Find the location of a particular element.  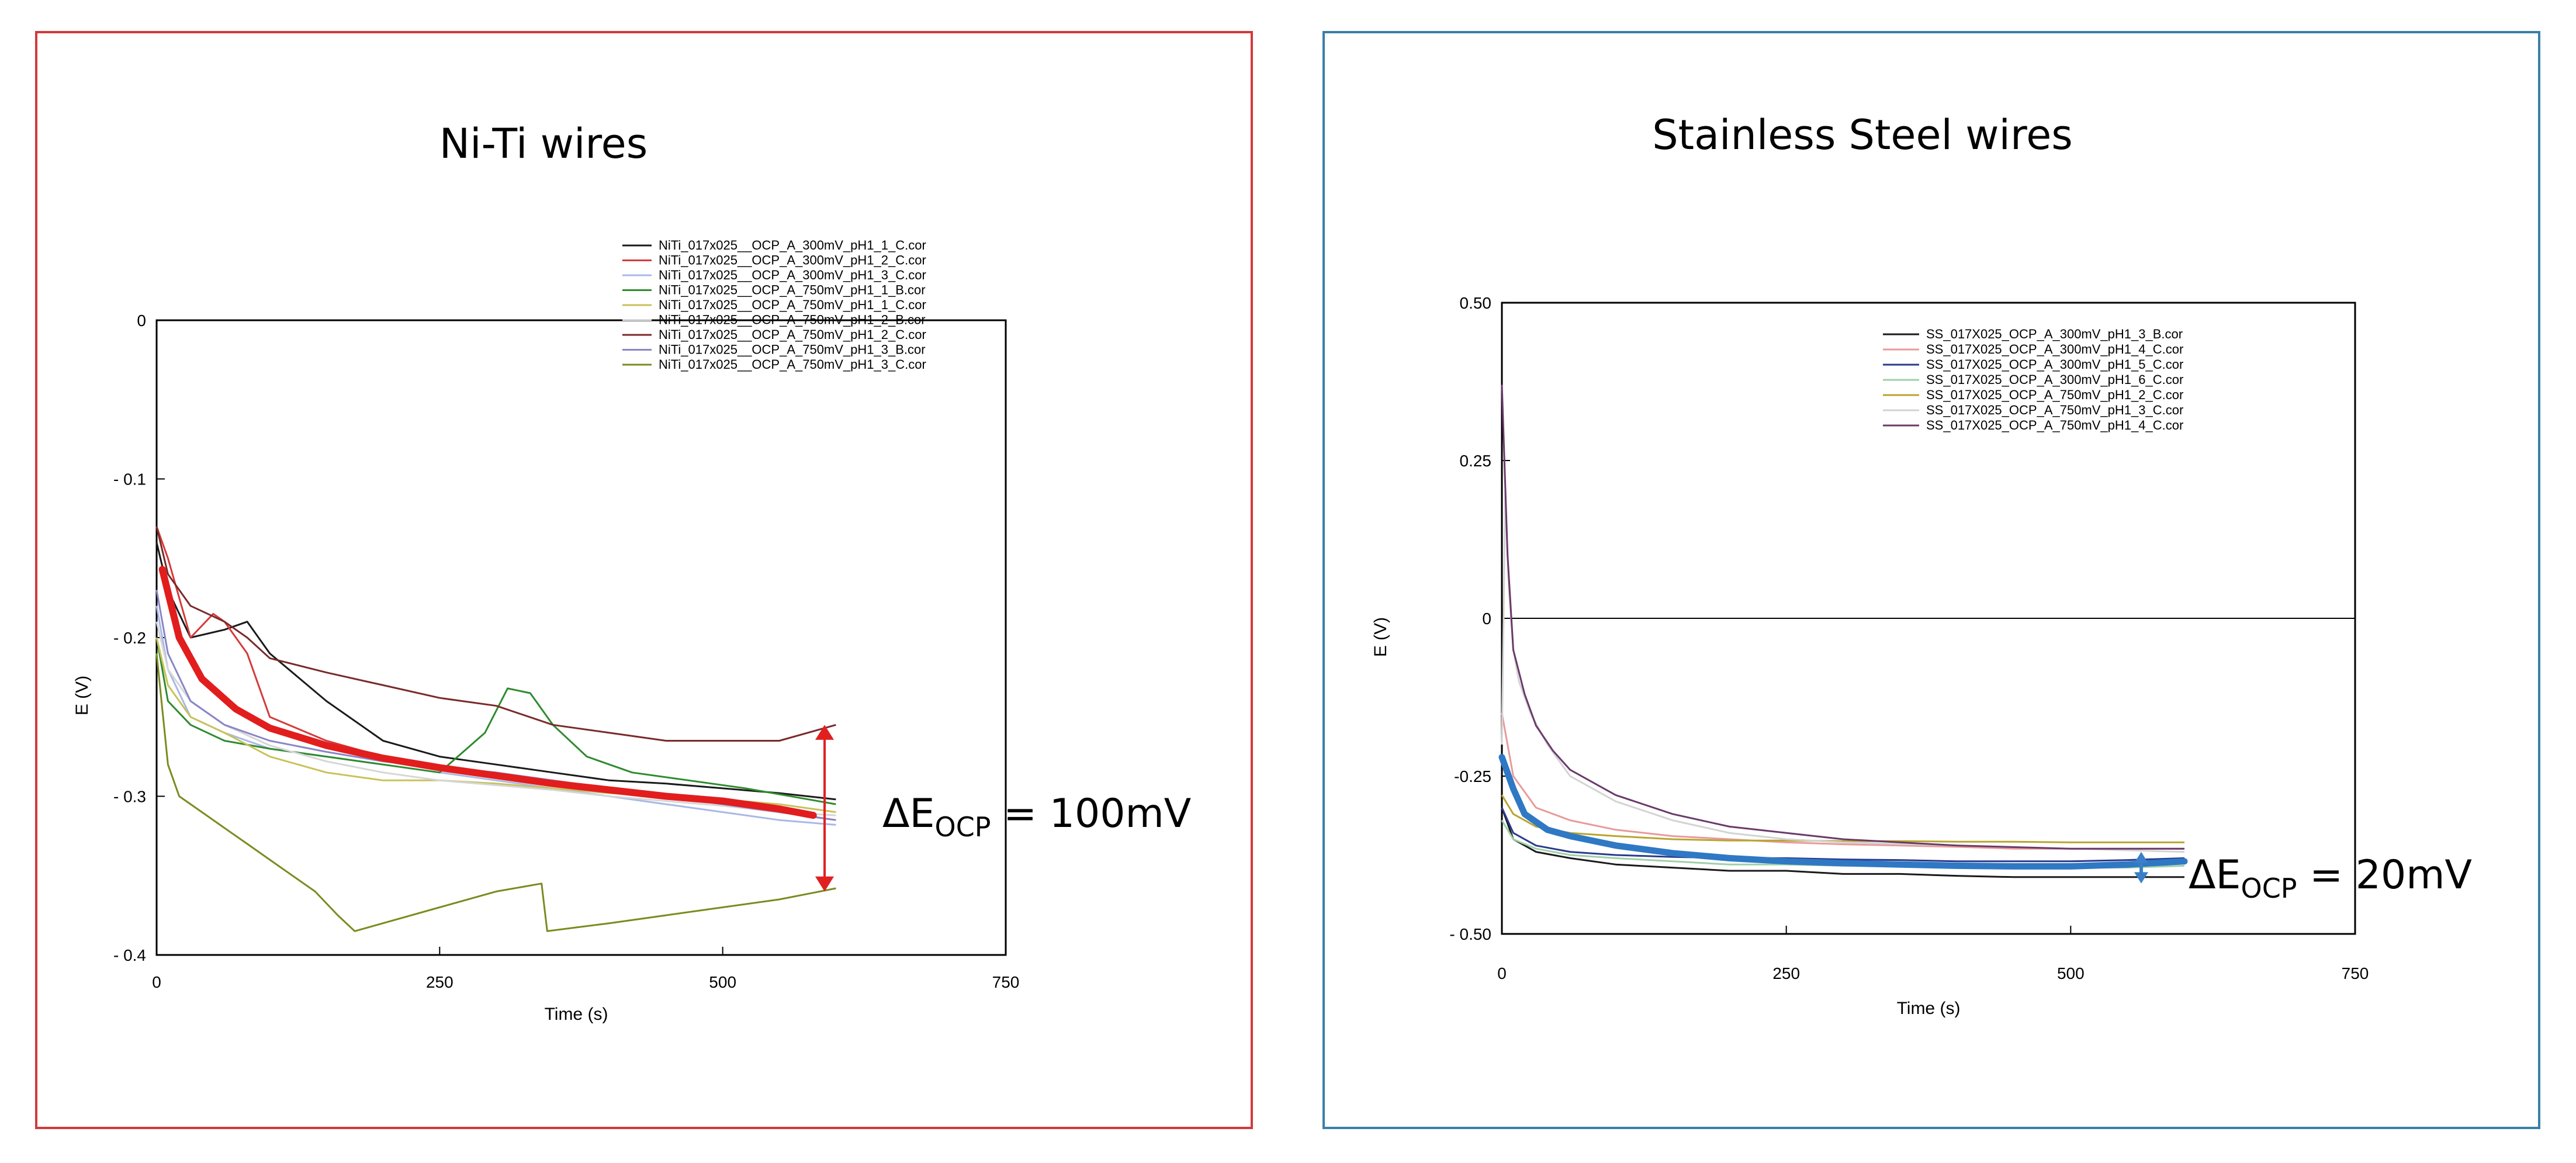

ss-delta-arrow-head-top is located at coordinates (2141, 857).